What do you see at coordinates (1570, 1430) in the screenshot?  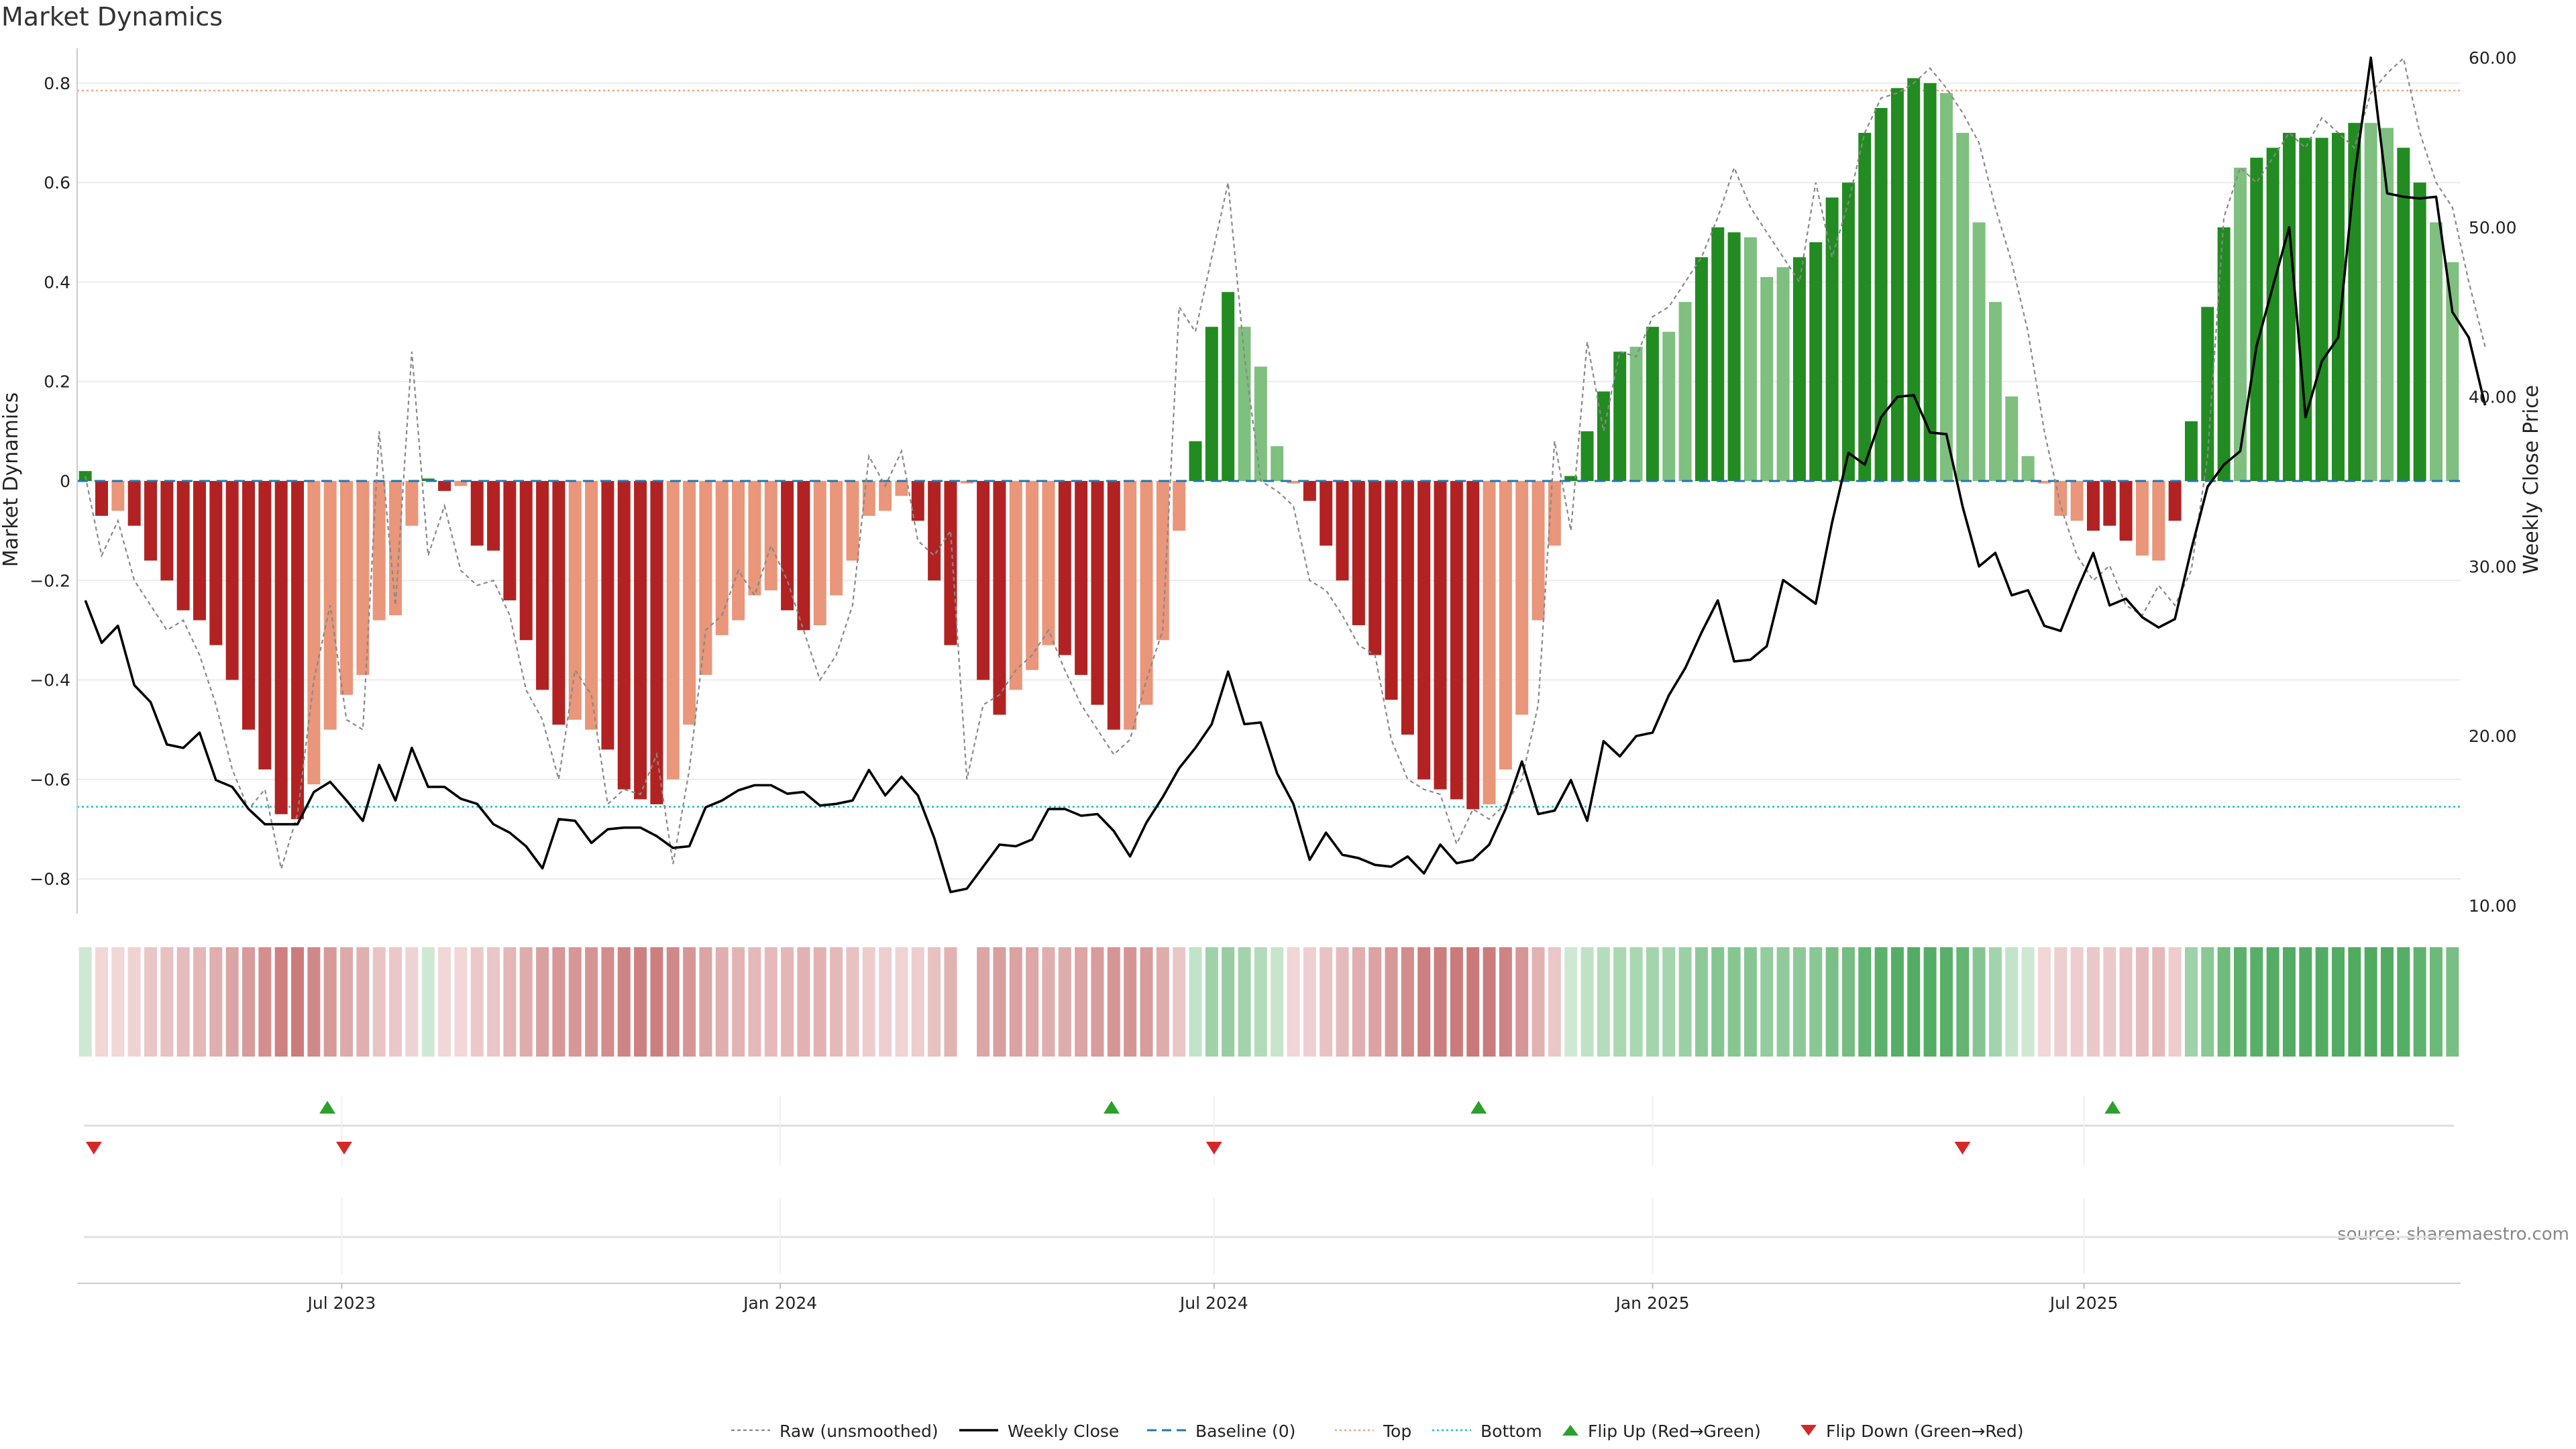 I see `flip-up-legend-icon` at bounding box center [1570, 1430].